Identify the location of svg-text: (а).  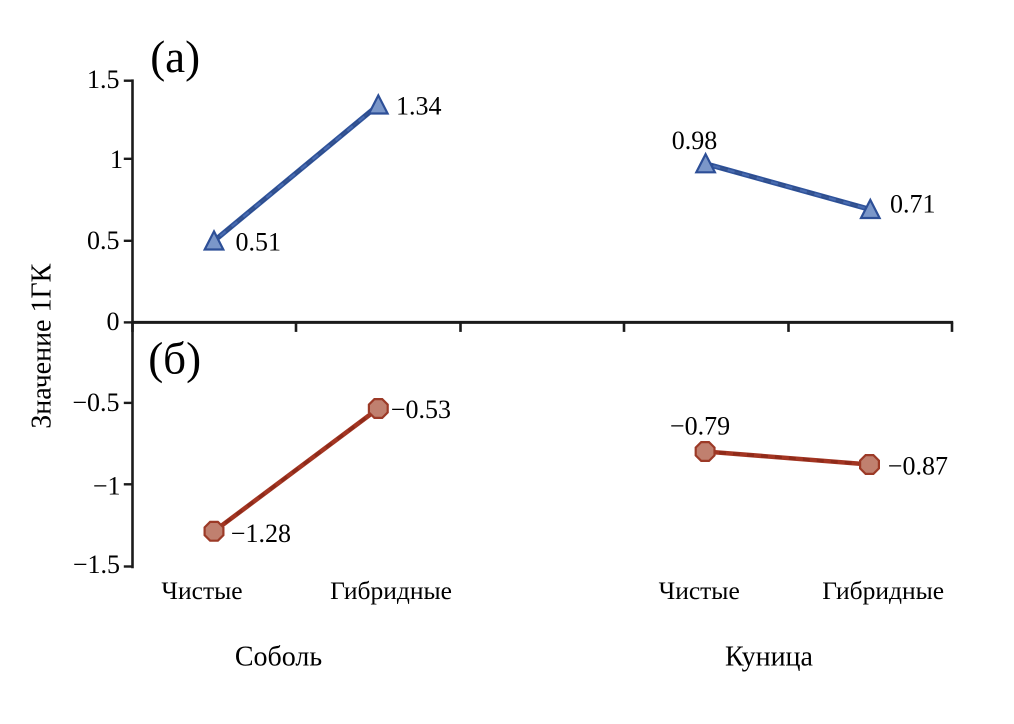
(175, 57).